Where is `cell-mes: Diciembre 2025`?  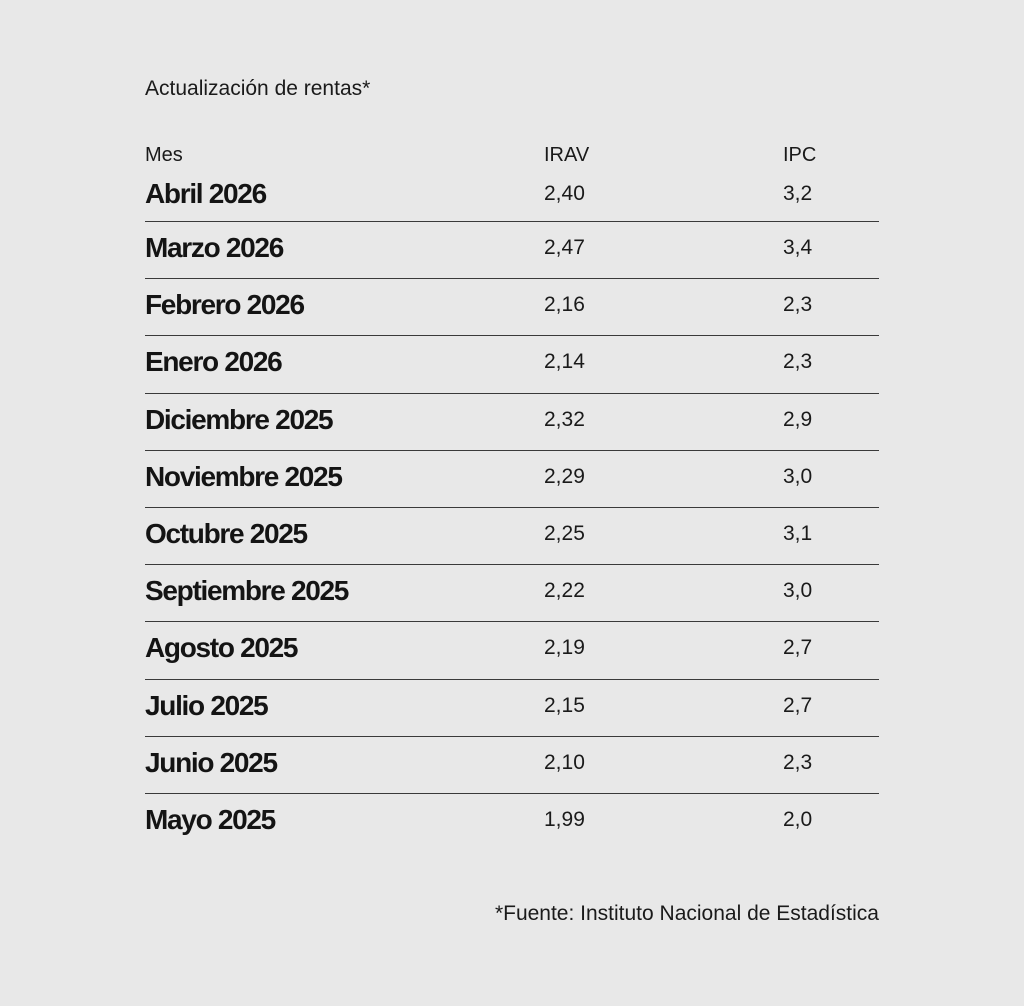 cell-mes: Diciembre 2025 is located at coordinates (239, 419).